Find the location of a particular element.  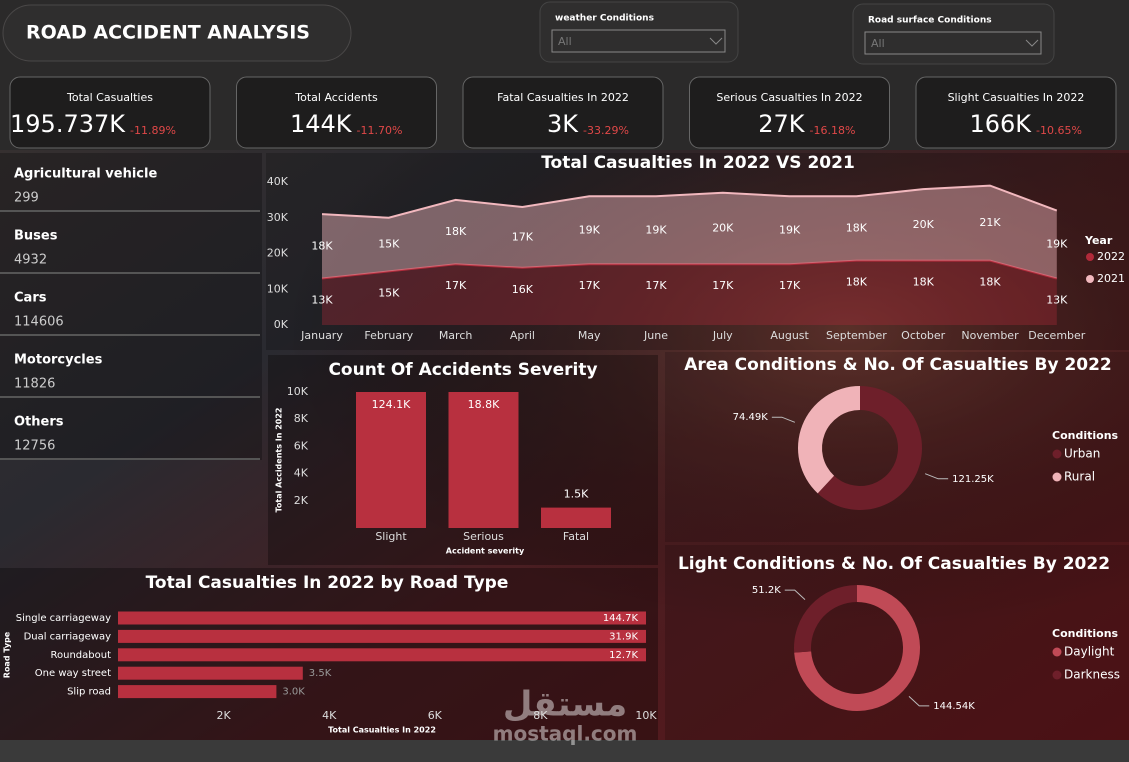

x-tick-label: November is located at coordinates (990, 335).